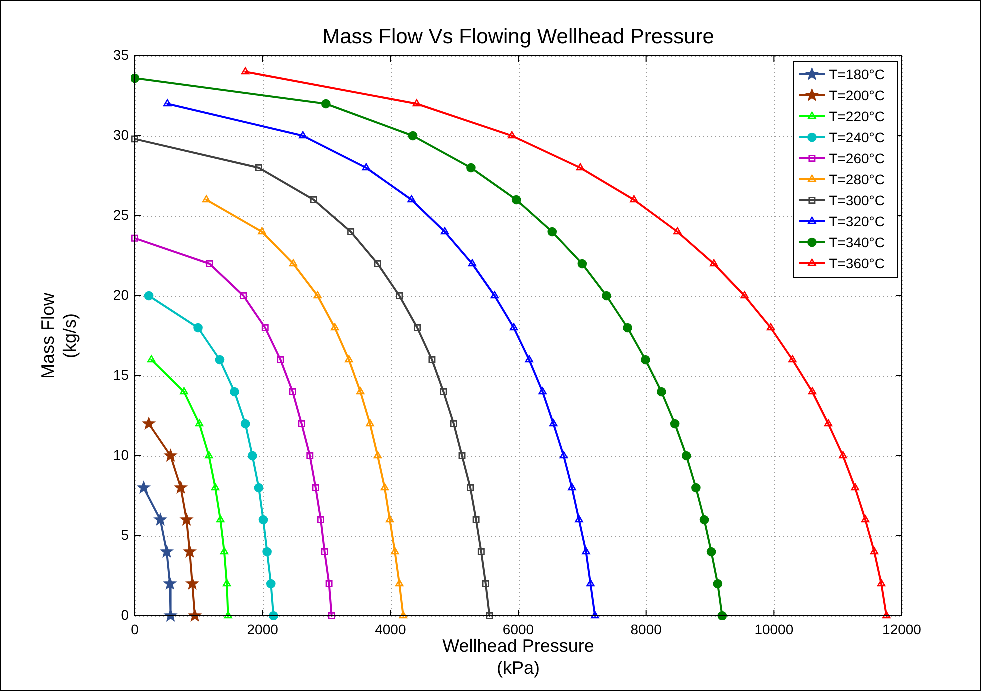 This screenshot has height=691, width=981. What do you see at coordinates (121, 134) in the screenshot?
I see `y-tick-label: 30` at bounding box center [121, 134].